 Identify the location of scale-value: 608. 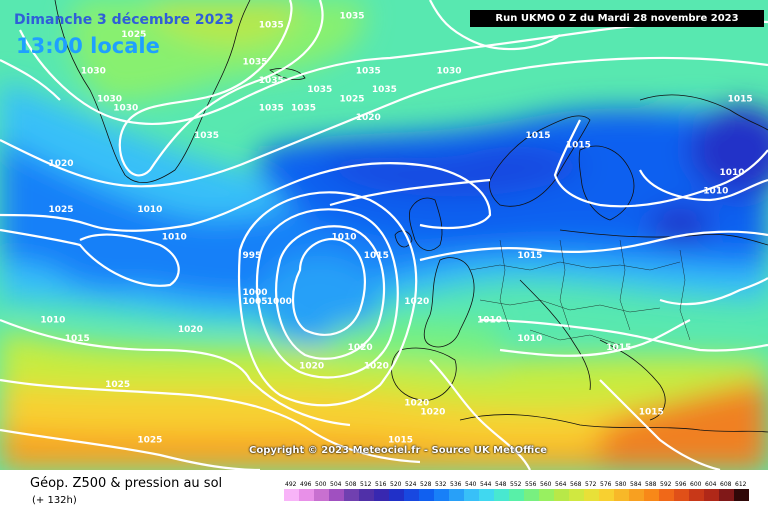
(726, 484).